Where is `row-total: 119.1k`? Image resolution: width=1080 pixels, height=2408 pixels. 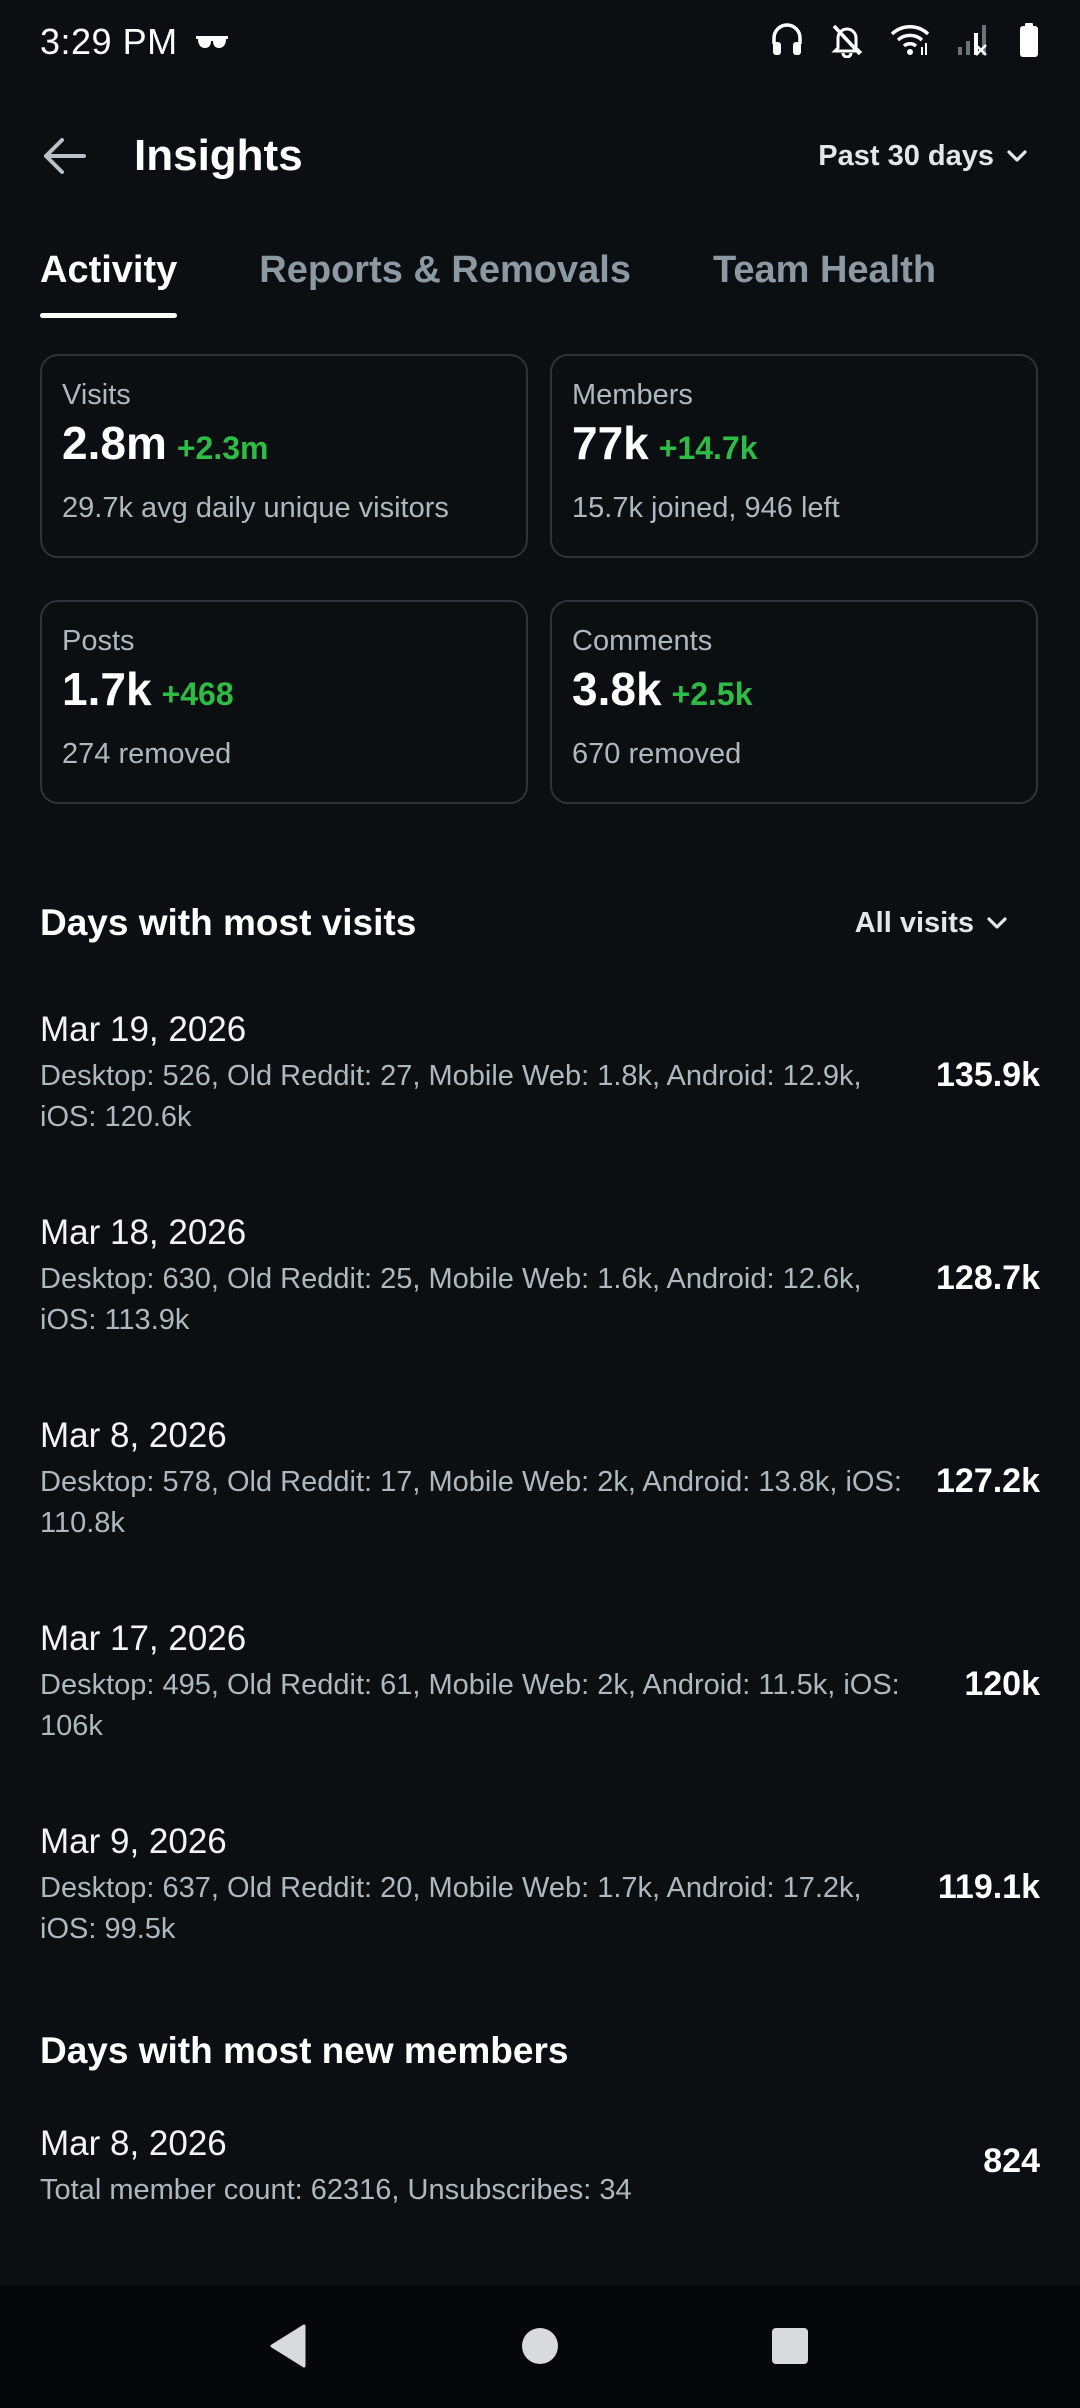
row-total: 119.1k is located at coordinates (988, 1887).